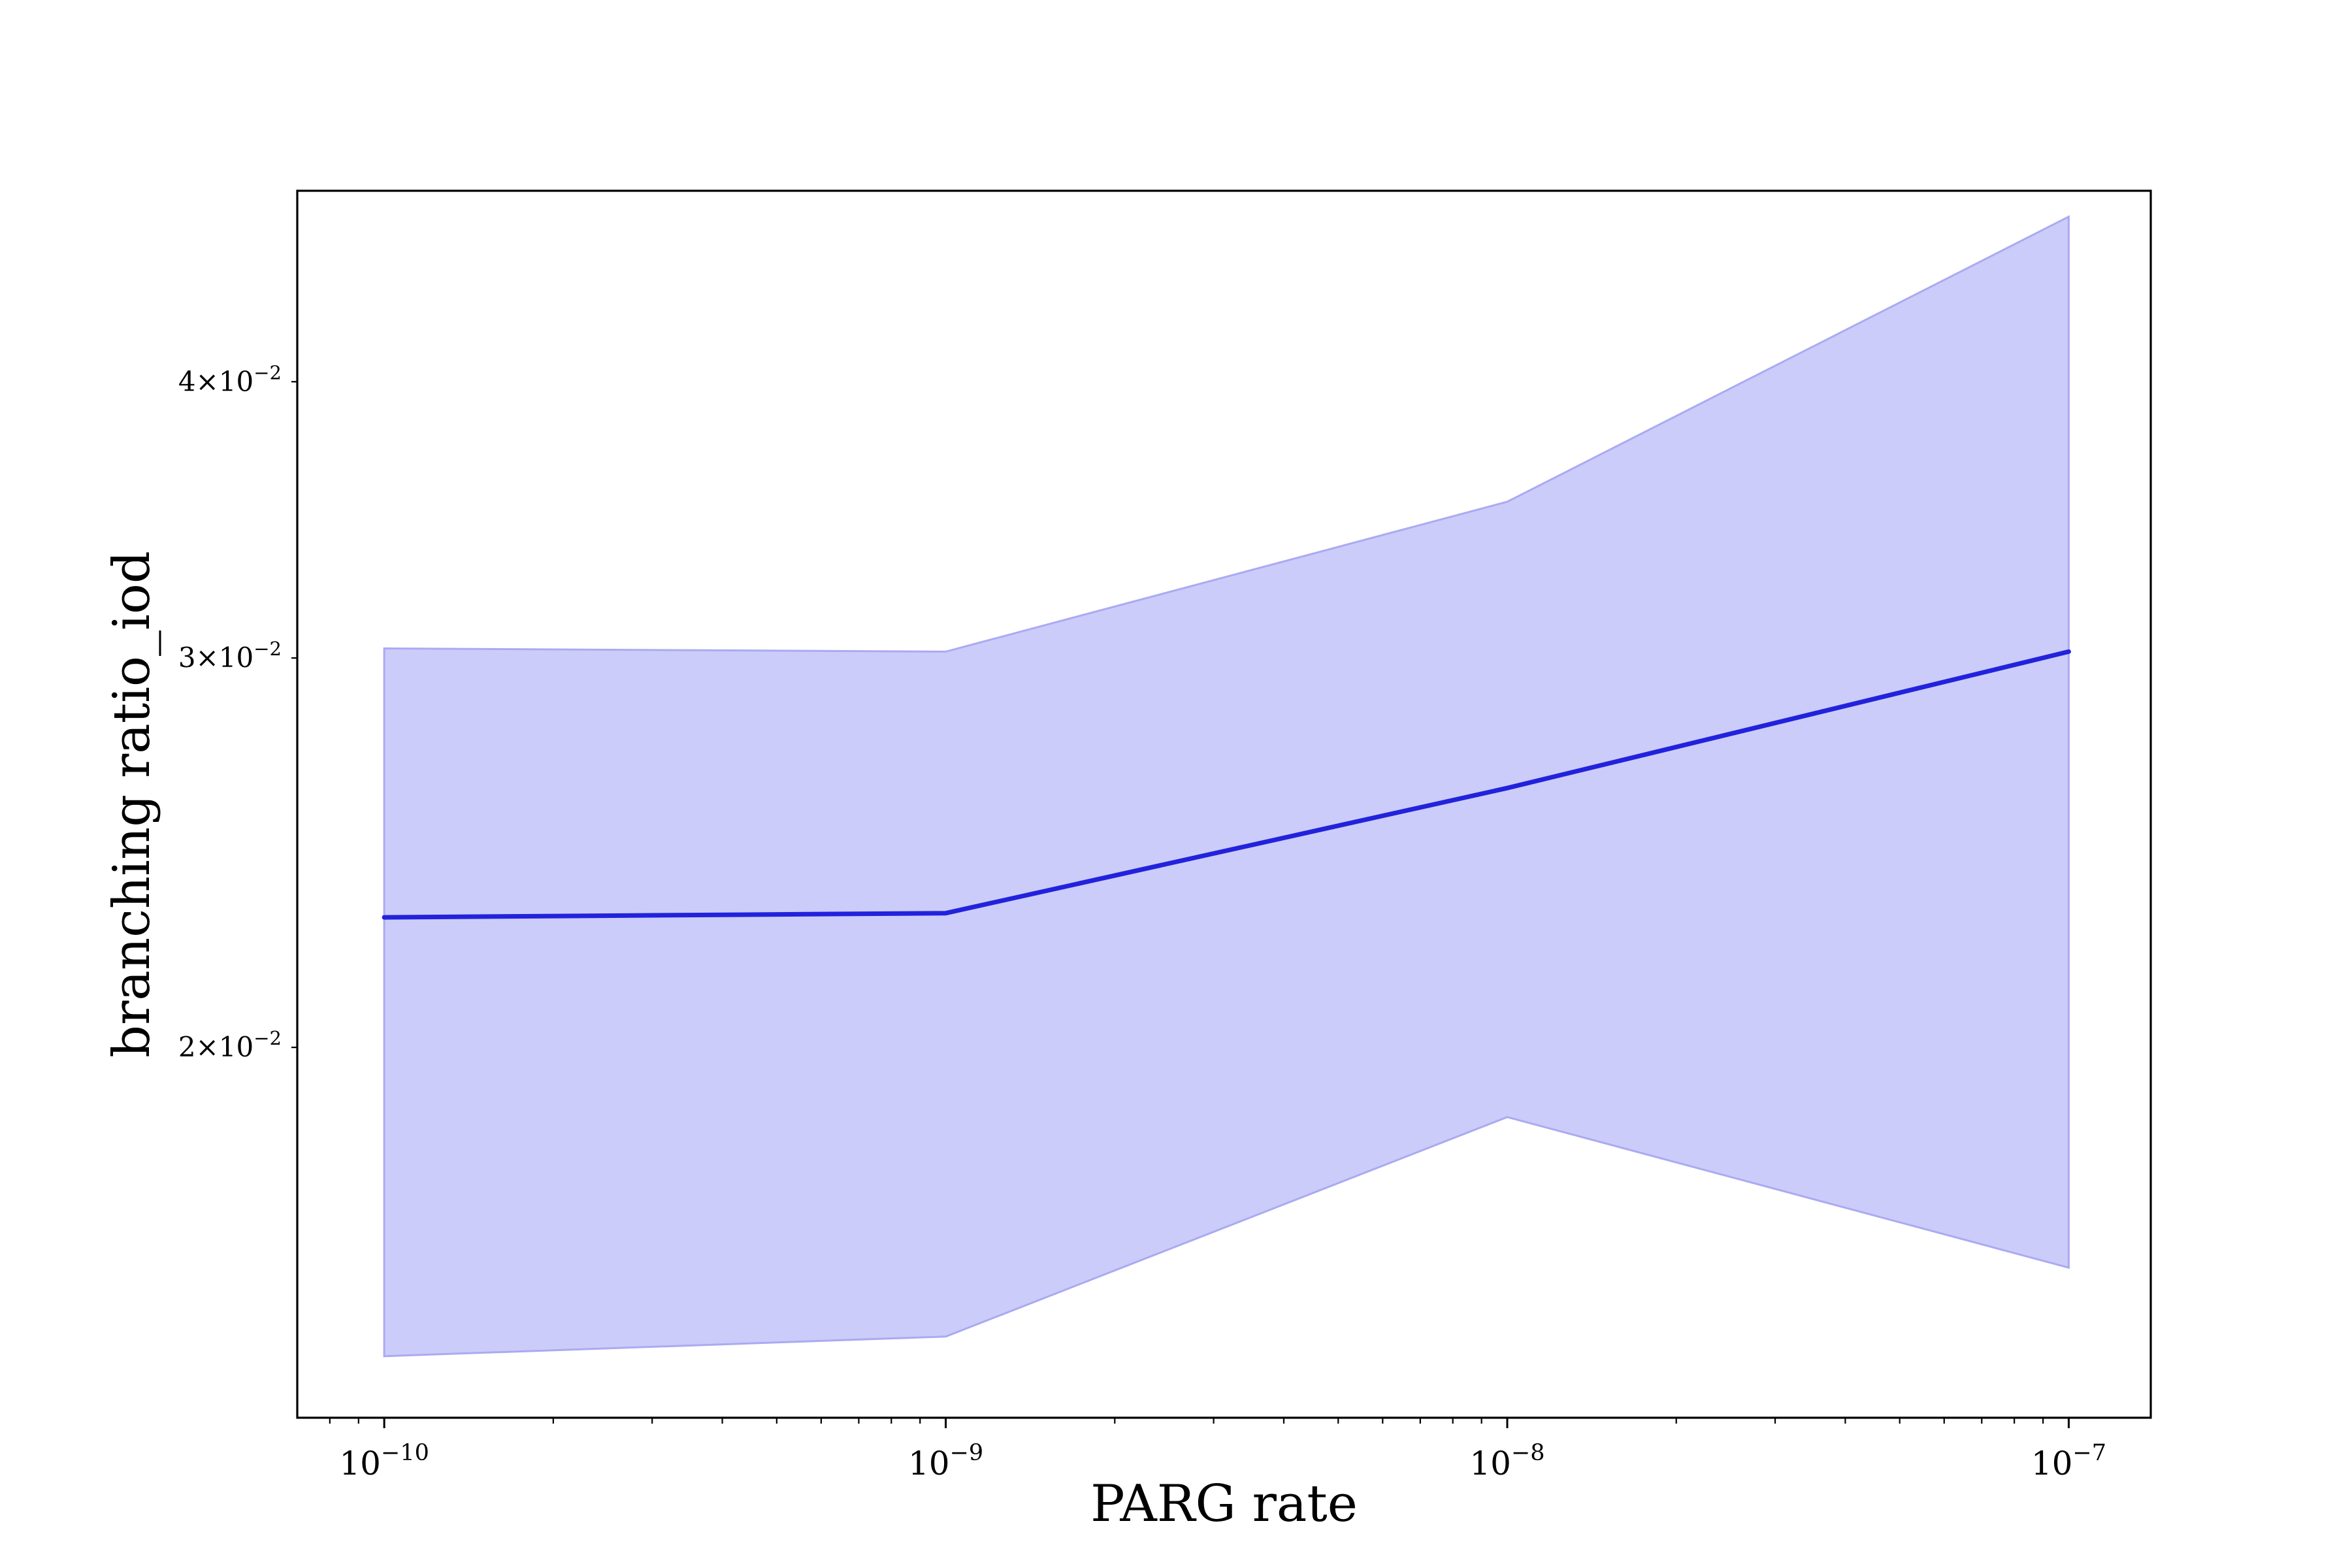 The width and height of the screenshot is (2352, 1568). What do you see at coordinates (230, 1045) in the screenshot?
I see `y-tick-label-0: 2×10⁻²` at bounding box center [230, 1045].